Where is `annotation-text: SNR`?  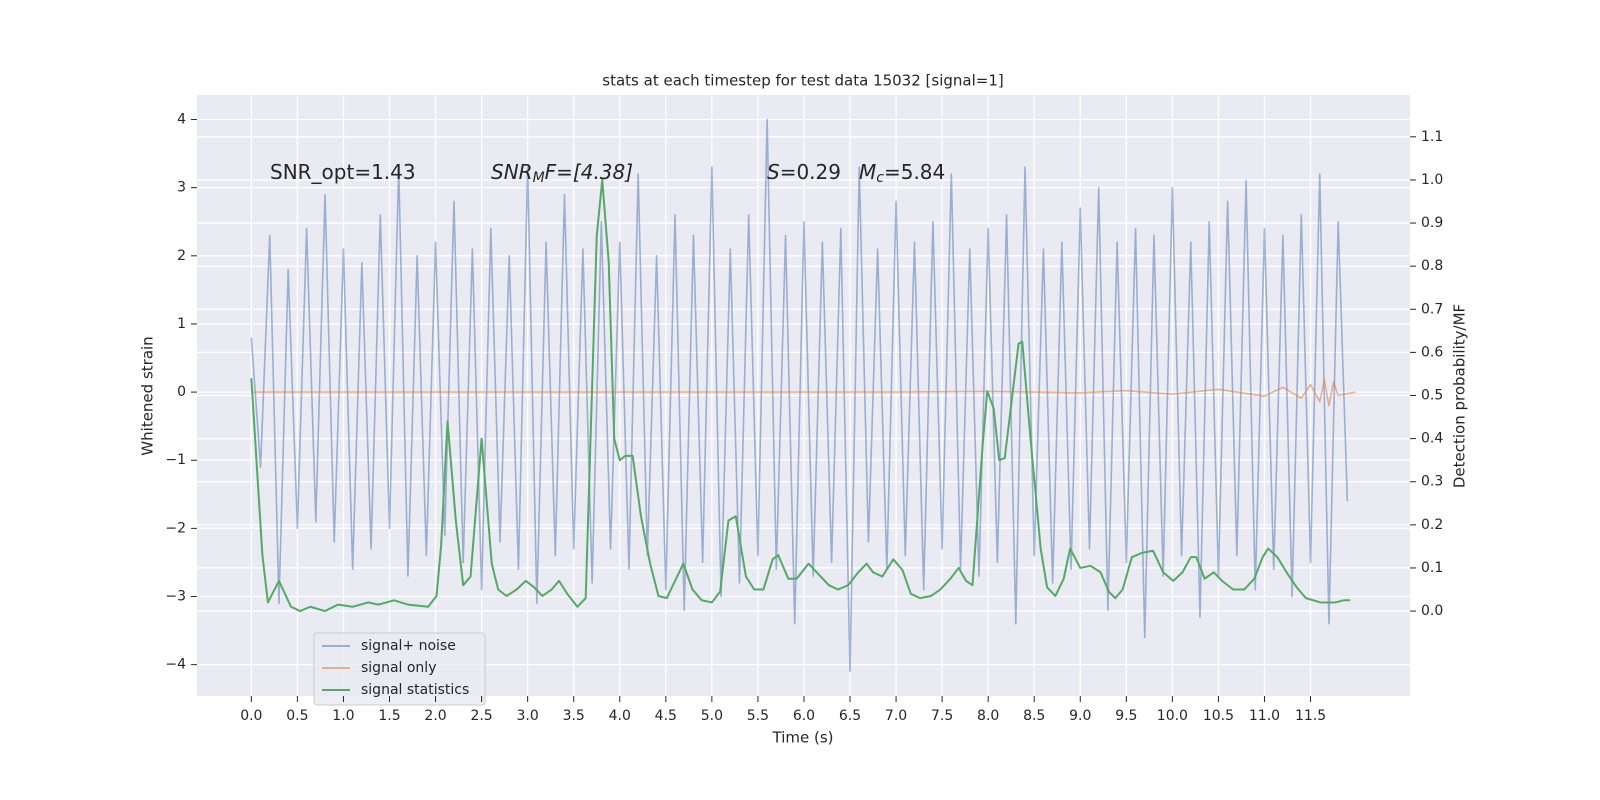 annotation-text: SNR is located at coordinates (512, 172).